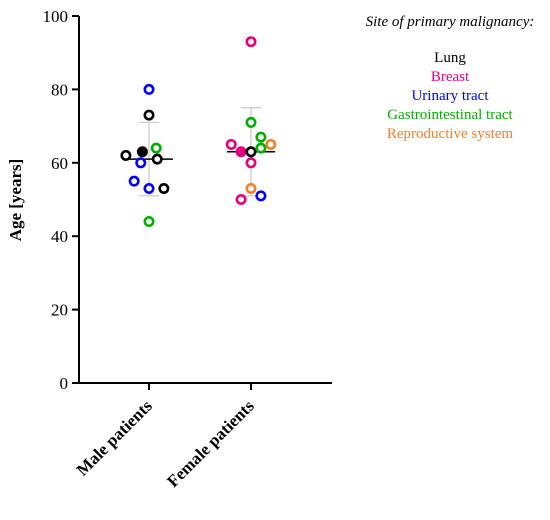 The height and width of the screenshot is (520, 550). What do you see at coordinates (59, 89) in the screenshot?
I see `y-tick-label: 80` at bounding box center [59, 89].